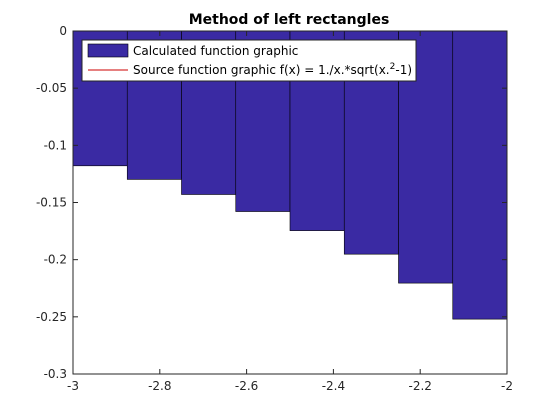  I want to click on y-tick-label: -0.2, so click(55, 260).